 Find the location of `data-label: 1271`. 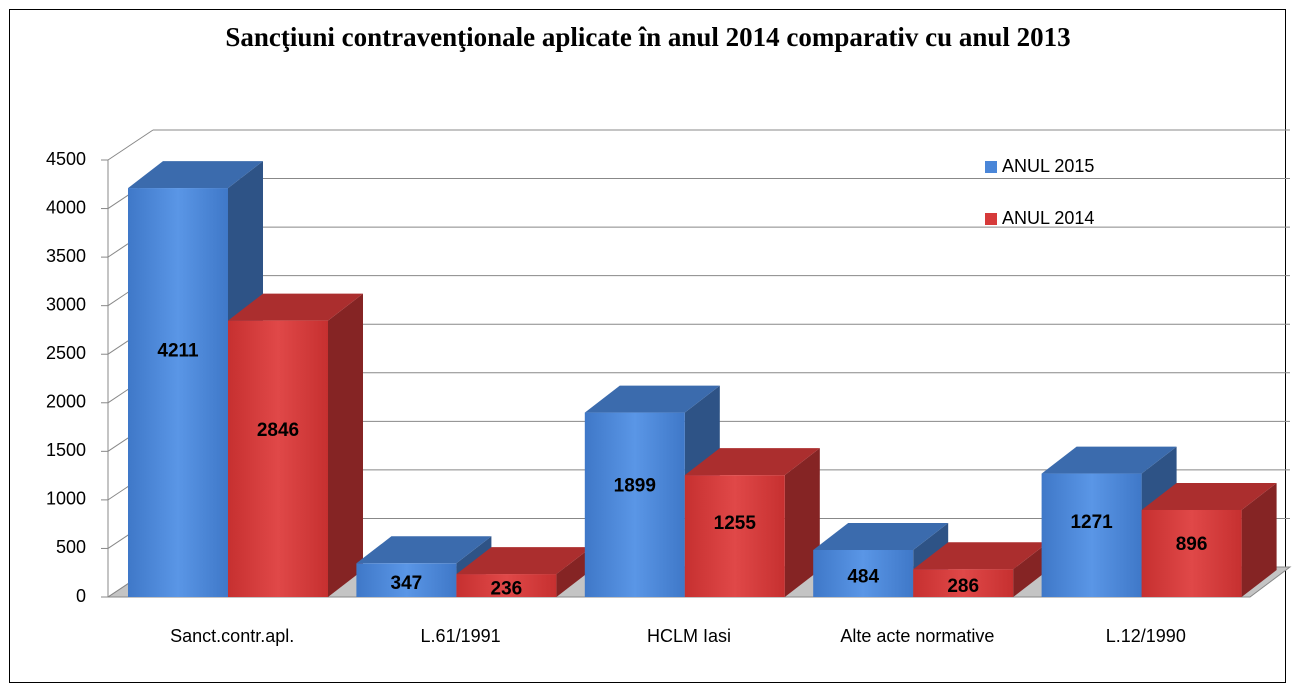

data-label: 1271 is located at coordinates (1091, 522).